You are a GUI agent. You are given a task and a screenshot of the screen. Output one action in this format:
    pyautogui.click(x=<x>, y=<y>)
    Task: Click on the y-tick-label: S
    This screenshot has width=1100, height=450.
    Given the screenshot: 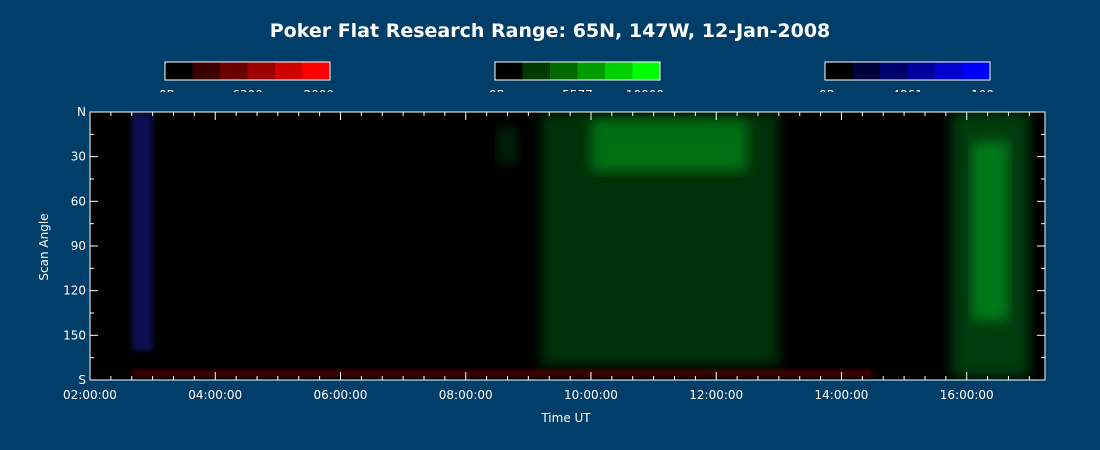 What is the action you would take?
    pyautogui.click(x=82, y=380)
    